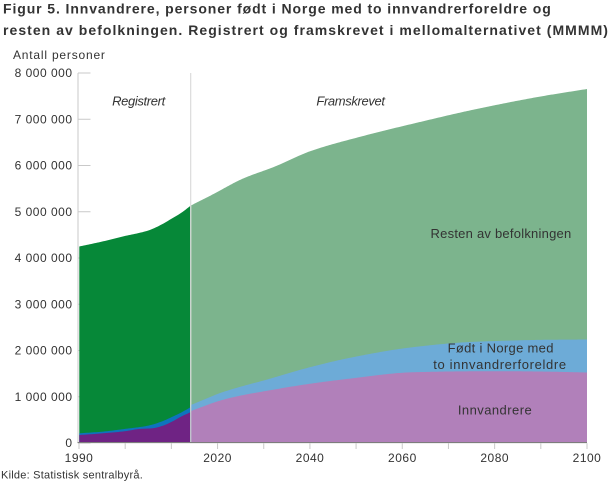 Image resolution: width=610 pixels, height=493 pixels. Describe the element at coordinates (310, 458) in the screenshot. I see `svg-text: 2040` at that location.